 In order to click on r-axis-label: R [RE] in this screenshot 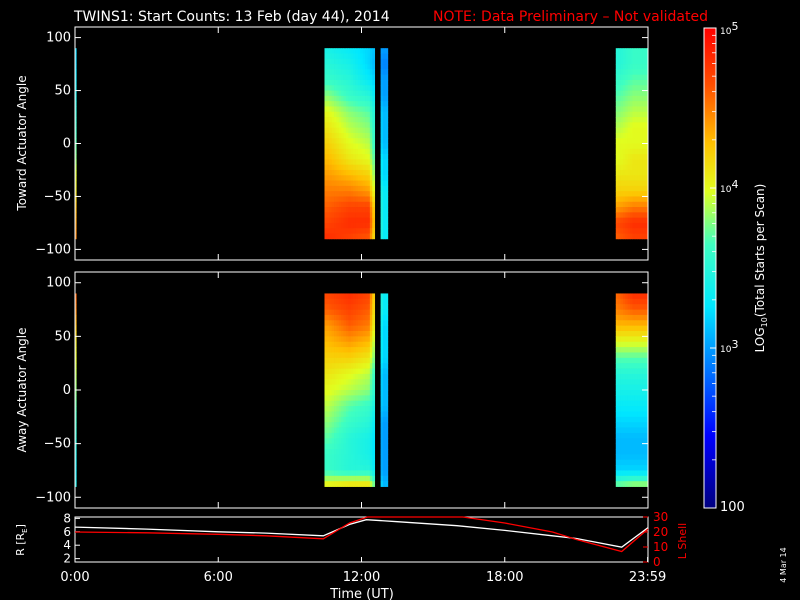, I will do `click(21, 540)`.